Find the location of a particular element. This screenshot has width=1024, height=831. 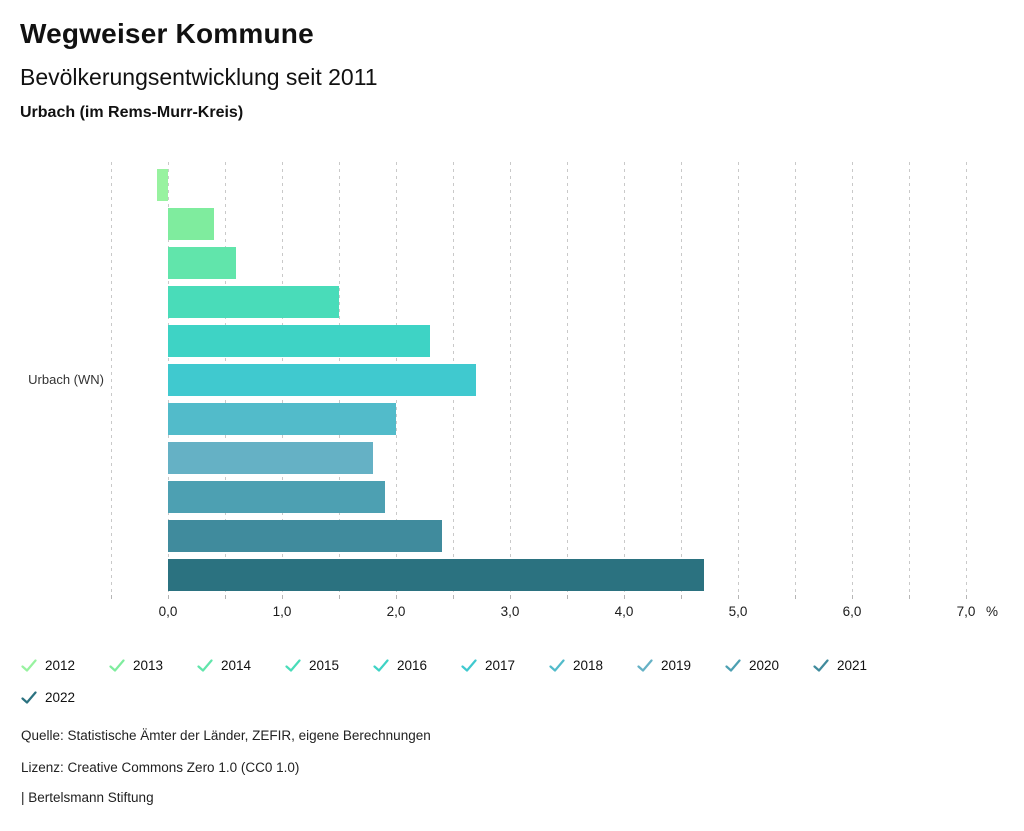

legend-item-2018: 2018 is located at coordinates (593, 665).